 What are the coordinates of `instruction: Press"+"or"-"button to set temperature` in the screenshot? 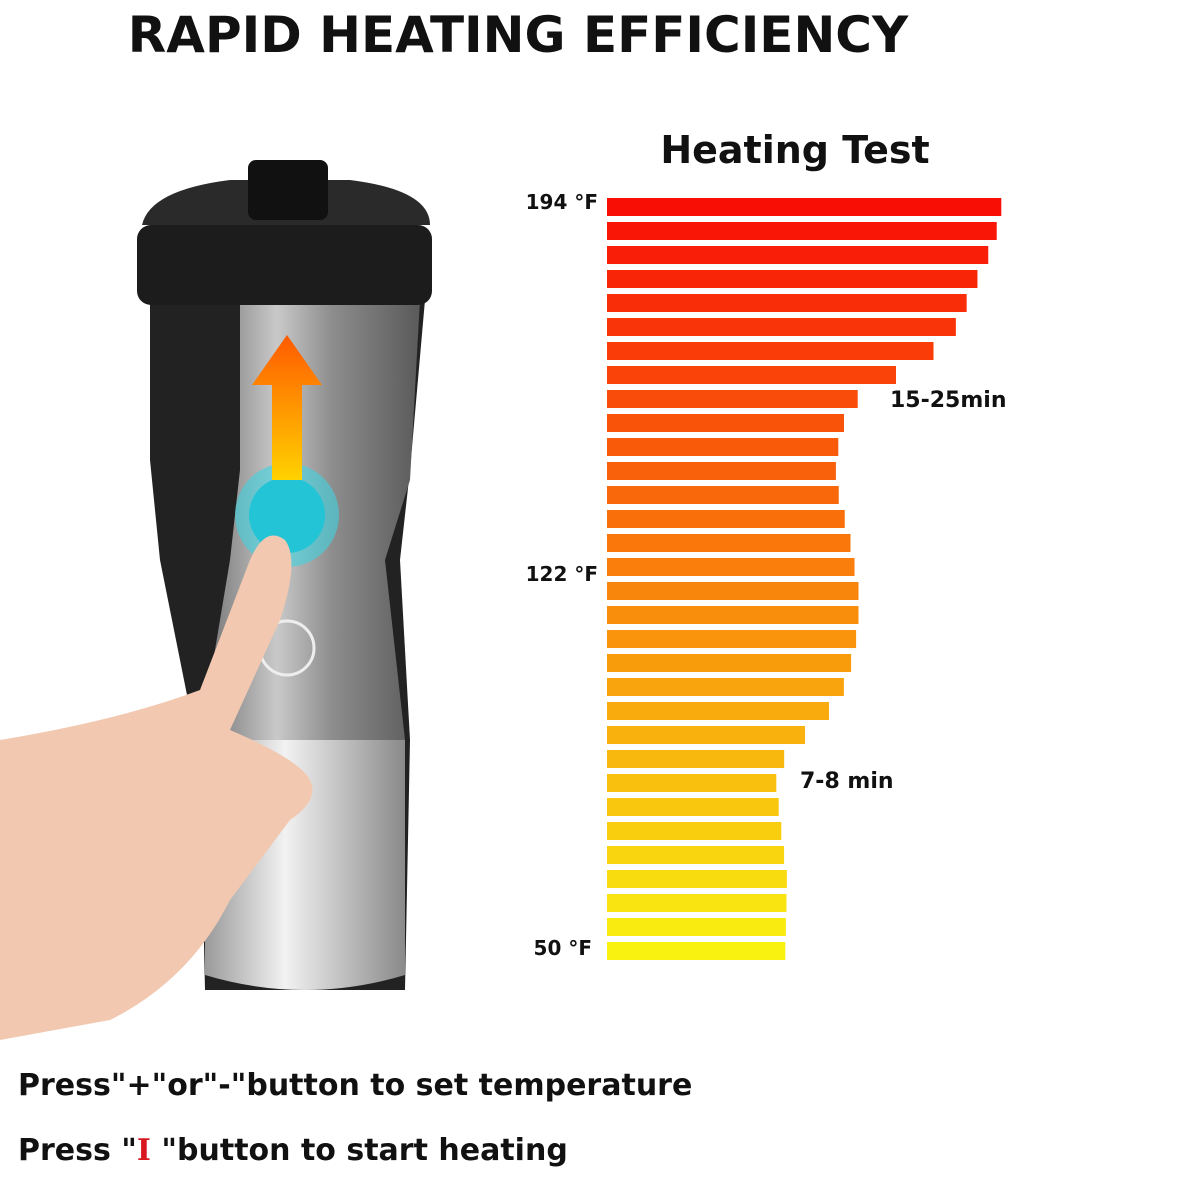 It's located at (355, 1085).